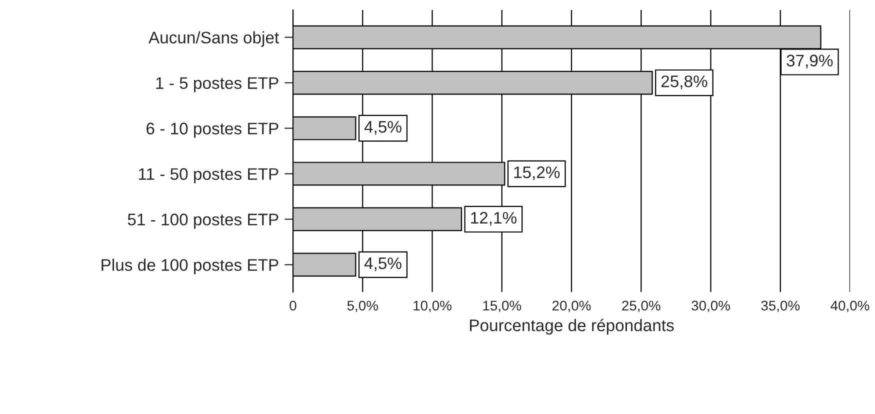 This screenshot has height=414, width=875. I want to click on x-axis-title: Pourcentage de répondants, so click(572, 326).